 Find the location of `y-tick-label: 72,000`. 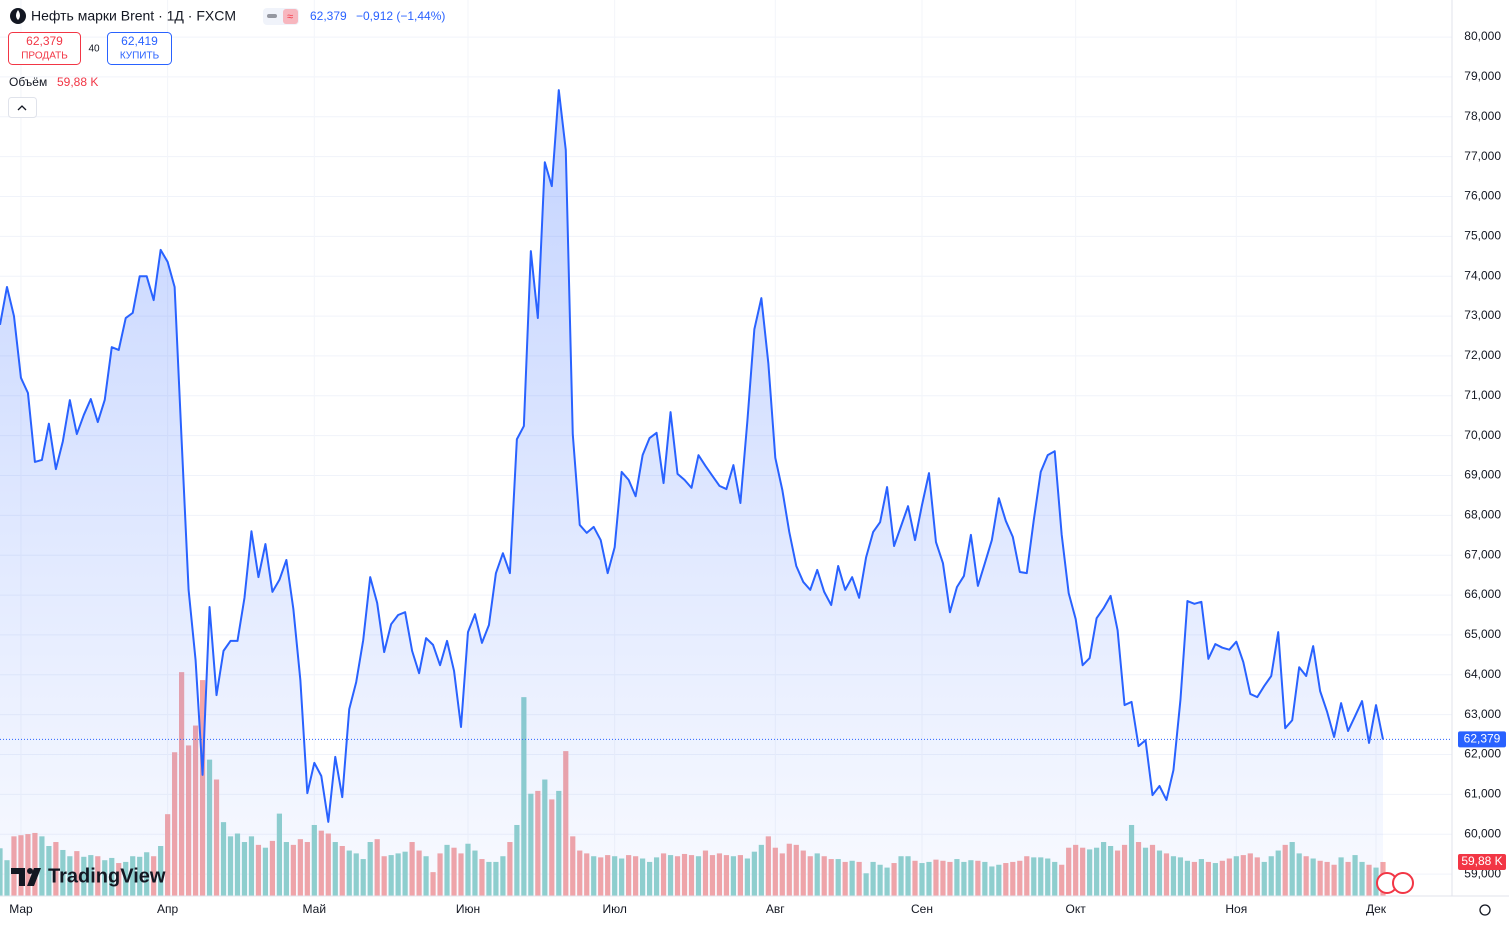

y-tick-label: 72,000 is located at coordinates (1482, 355).